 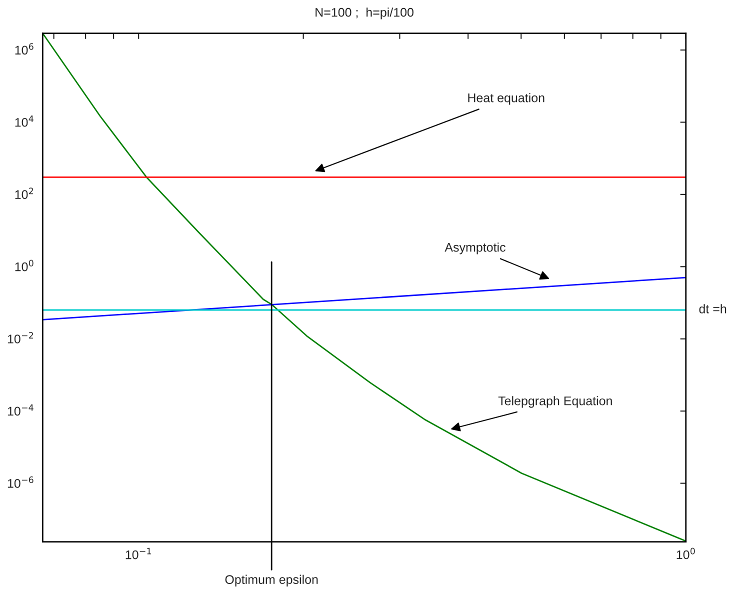 What do you see at coordinates (475, 248) in the screenshot?
I see `annotation: Asymptotic` at bounding box center [475, 248].